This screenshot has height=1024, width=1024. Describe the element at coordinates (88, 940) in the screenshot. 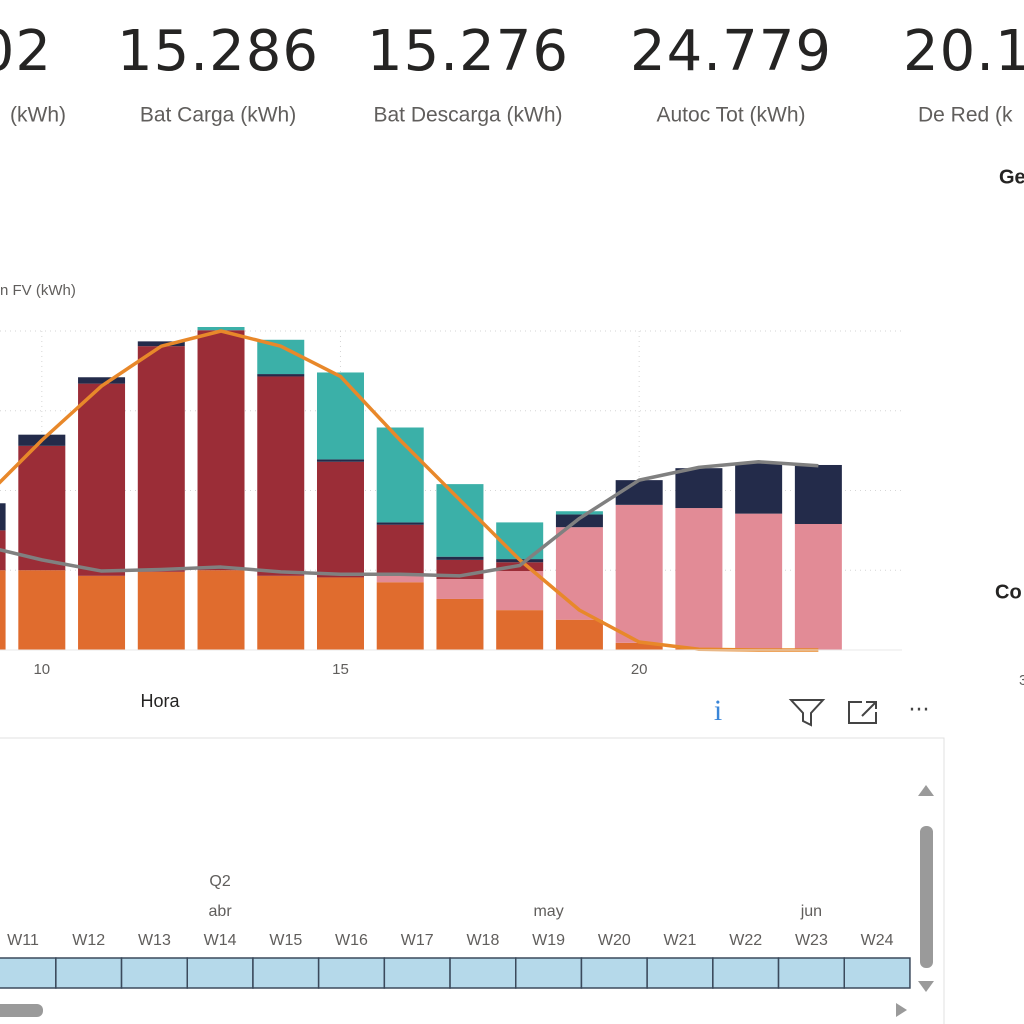

I see `week-label: W12` at that location.